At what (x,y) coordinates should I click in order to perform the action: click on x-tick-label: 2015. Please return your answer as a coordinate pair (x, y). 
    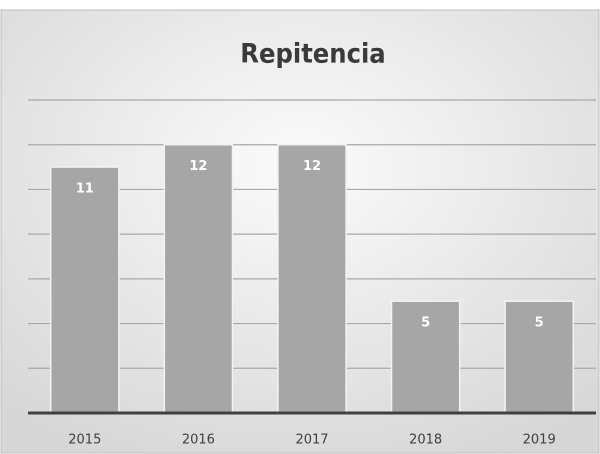
    Looking at the image, I should click on (84, 440).